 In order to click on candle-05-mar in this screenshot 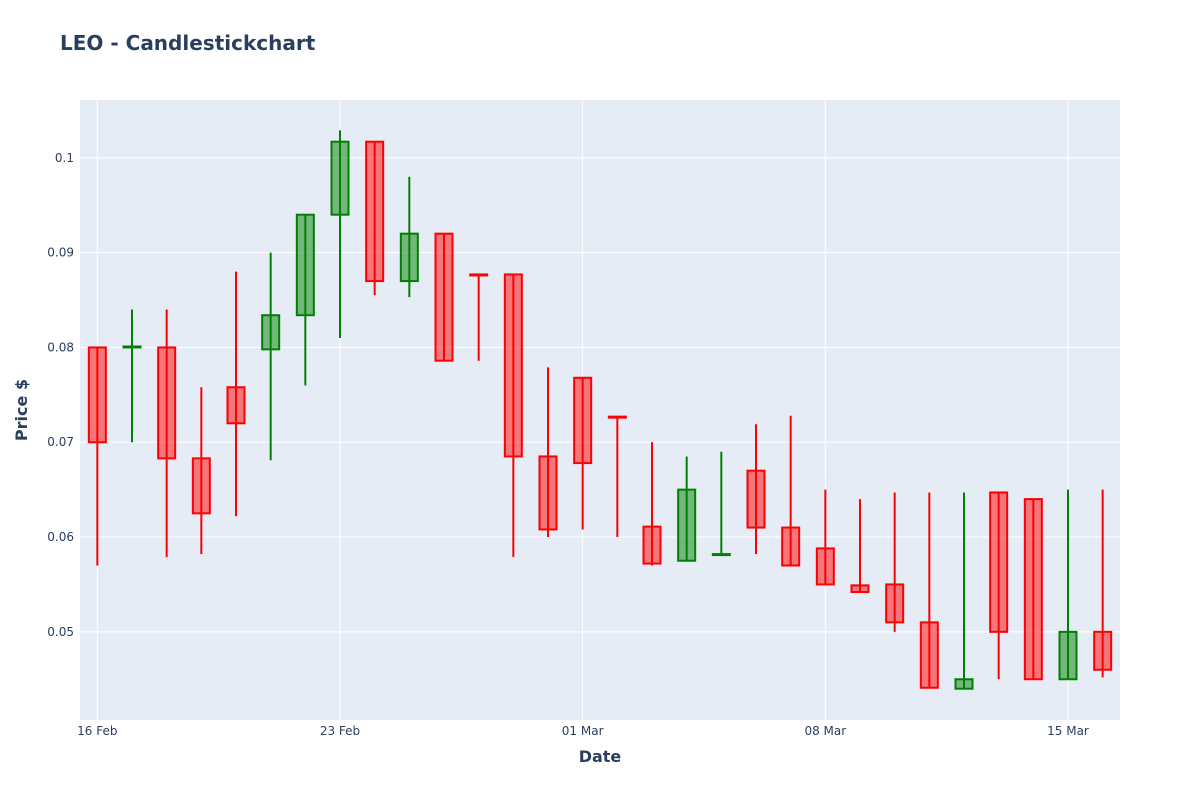, I will do `click(721, 504)`.